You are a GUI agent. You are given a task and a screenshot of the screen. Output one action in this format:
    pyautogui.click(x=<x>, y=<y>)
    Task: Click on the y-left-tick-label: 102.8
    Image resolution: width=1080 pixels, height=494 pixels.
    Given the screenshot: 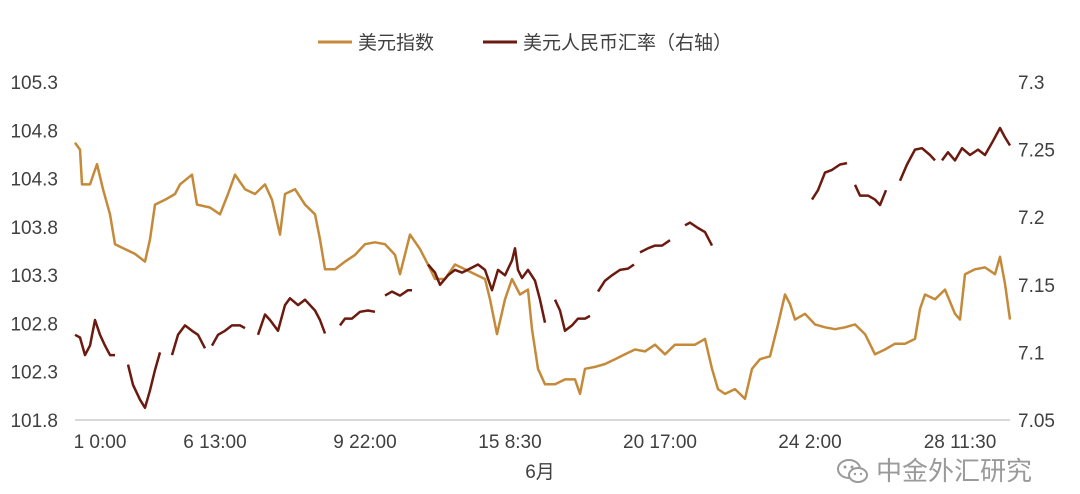 What is the action you would take?
    pyautogui.click(x=34, y=324)
    